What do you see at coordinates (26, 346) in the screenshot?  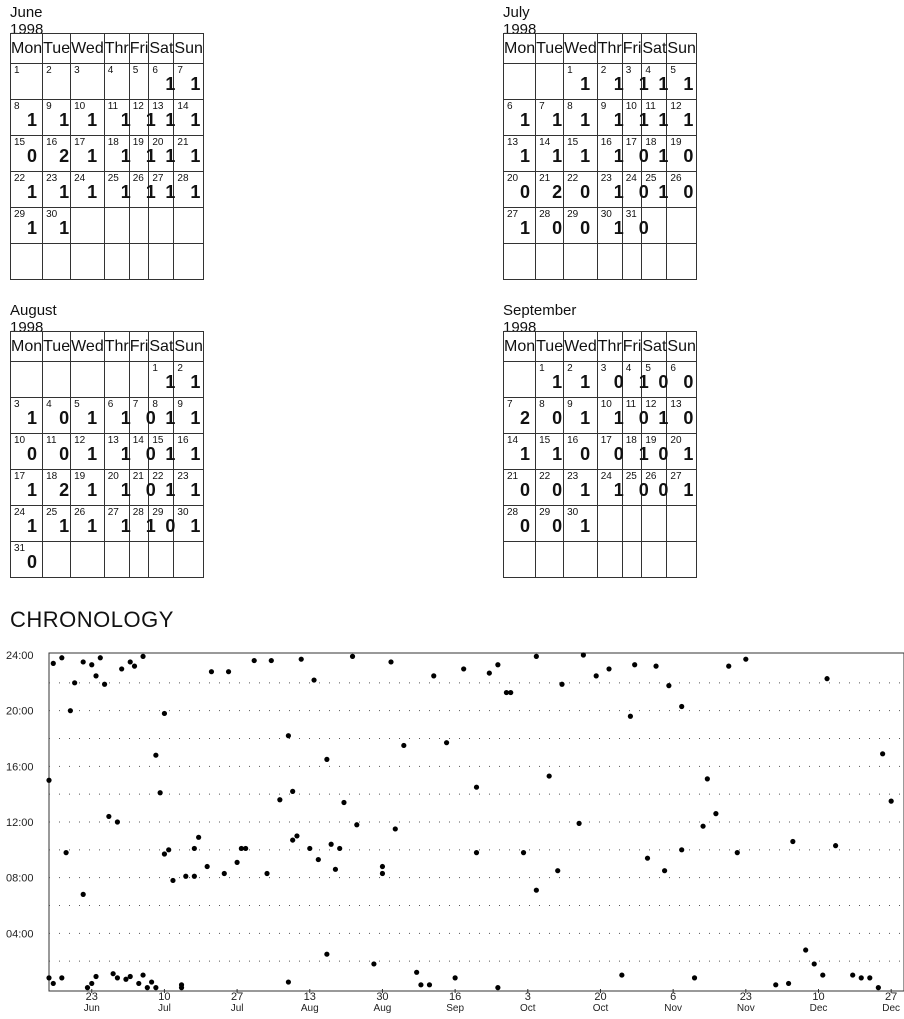 I see `weekday-header: Mon` at bounding box center [26, 346].